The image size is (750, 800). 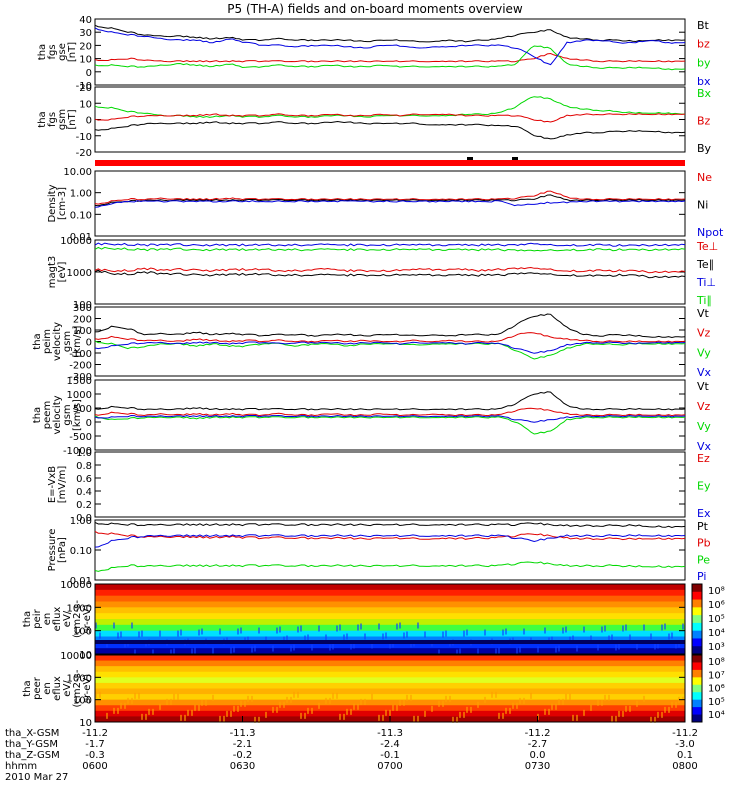 What do you see at coordinates (704, 81) in the screenshot?
I see `legend-label: bx` at bounding box center [704, 81].